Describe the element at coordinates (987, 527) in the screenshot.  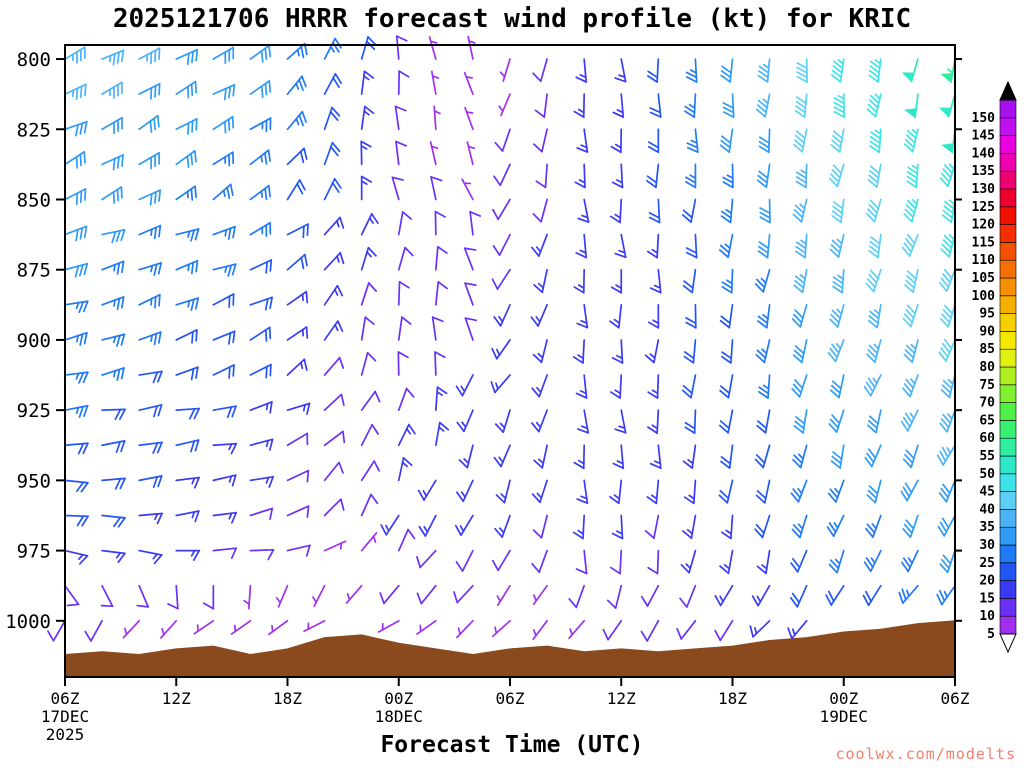
I see `svg-text: 35` at that location.